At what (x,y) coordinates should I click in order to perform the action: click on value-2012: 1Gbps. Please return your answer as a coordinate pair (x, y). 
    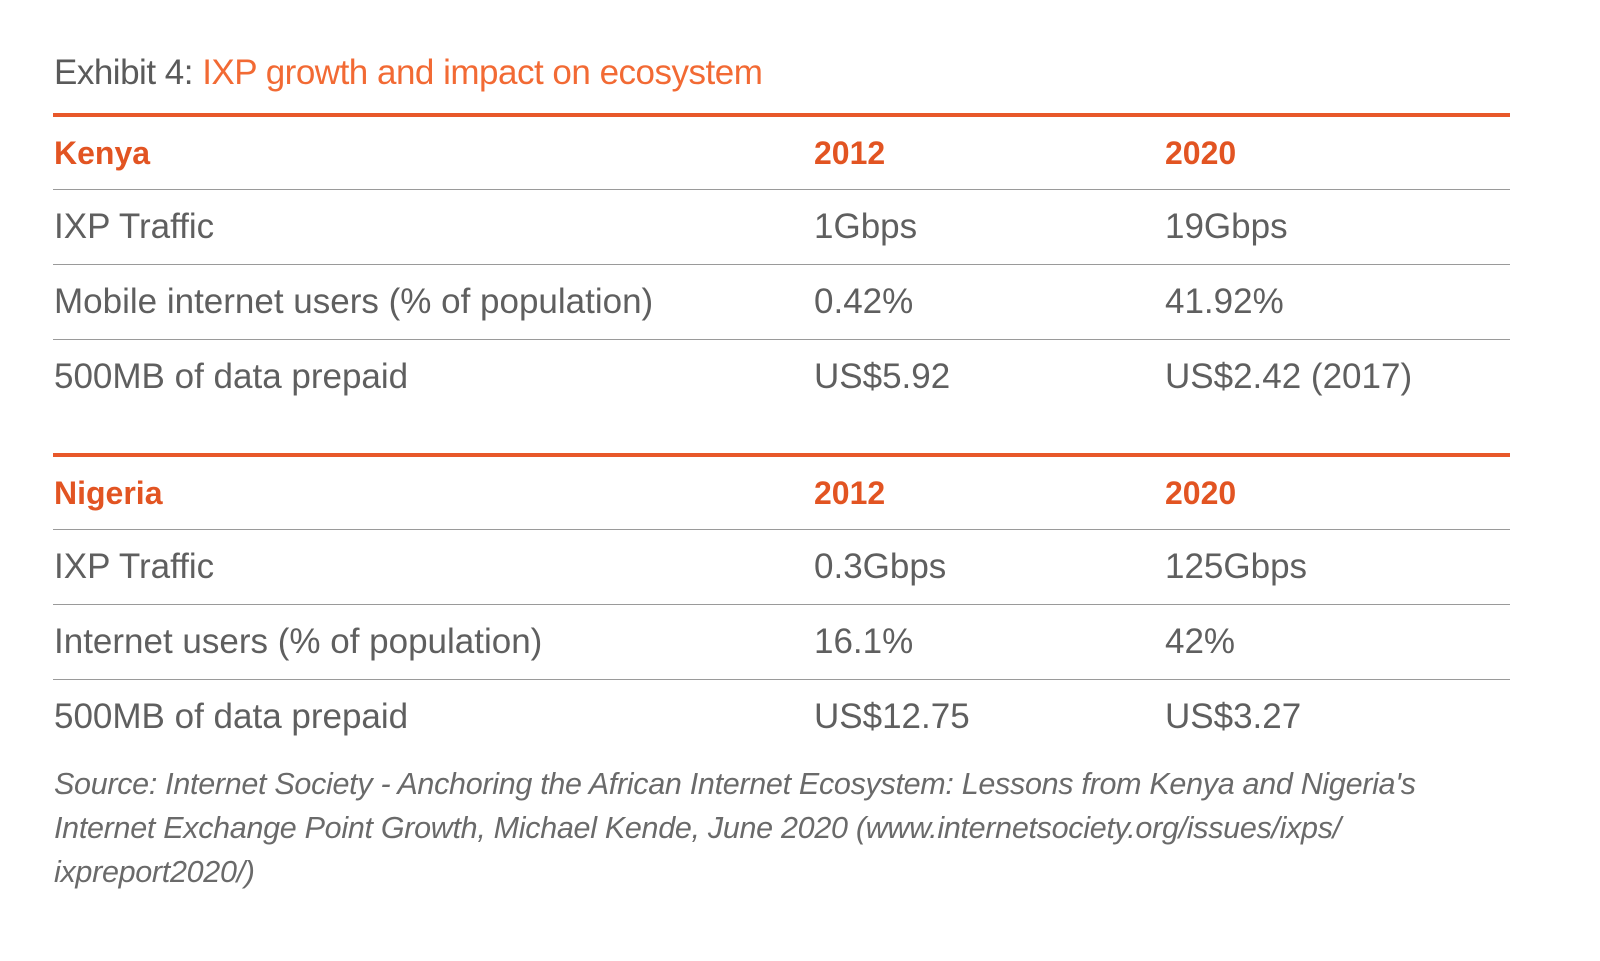
    Looking at the image, I should click on (866, 226).